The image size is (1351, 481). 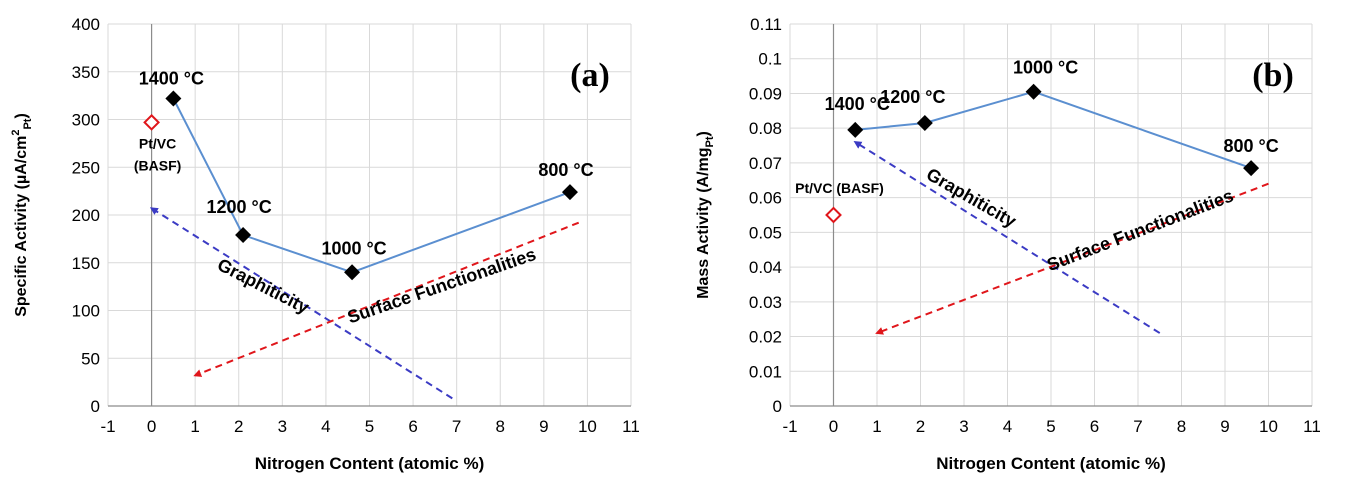 What do you see at coordinates (765, 93) in the screenshot?
I see `y-tick-label: 0.09` at bounding box center [765, 93].